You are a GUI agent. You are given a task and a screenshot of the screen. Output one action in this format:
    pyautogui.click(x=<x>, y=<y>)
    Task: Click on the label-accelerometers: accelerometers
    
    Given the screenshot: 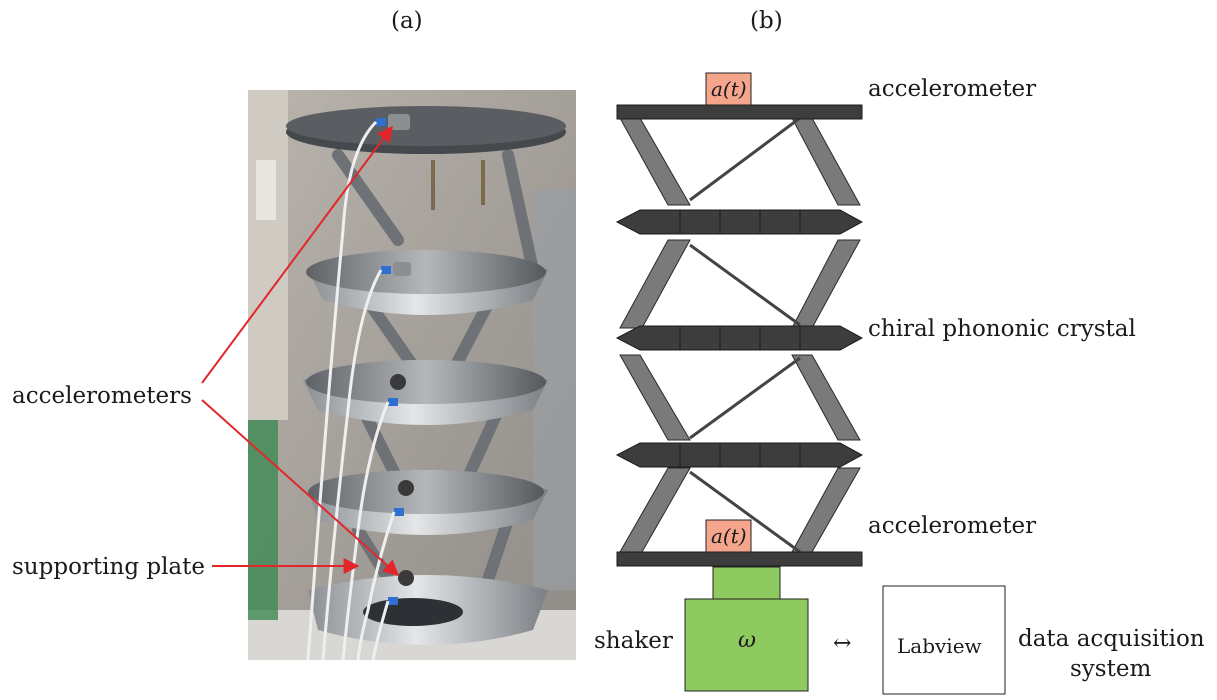 What is the action you would take?
    pyautogui.click(x=102, y=396)
    